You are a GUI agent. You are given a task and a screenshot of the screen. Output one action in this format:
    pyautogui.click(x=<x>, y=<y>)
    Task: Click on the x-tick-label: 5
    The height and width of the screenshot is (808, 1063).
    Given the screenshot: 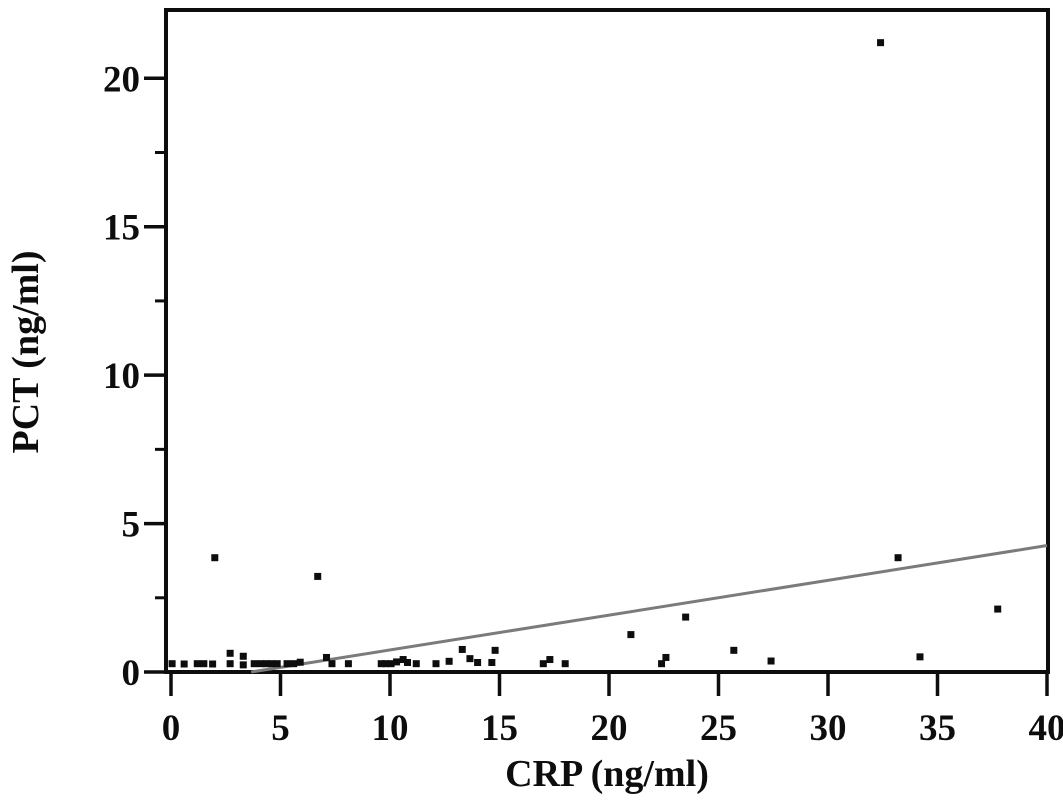 What is the action you would take?
    pyautogui.click(x=280, y=728)
    